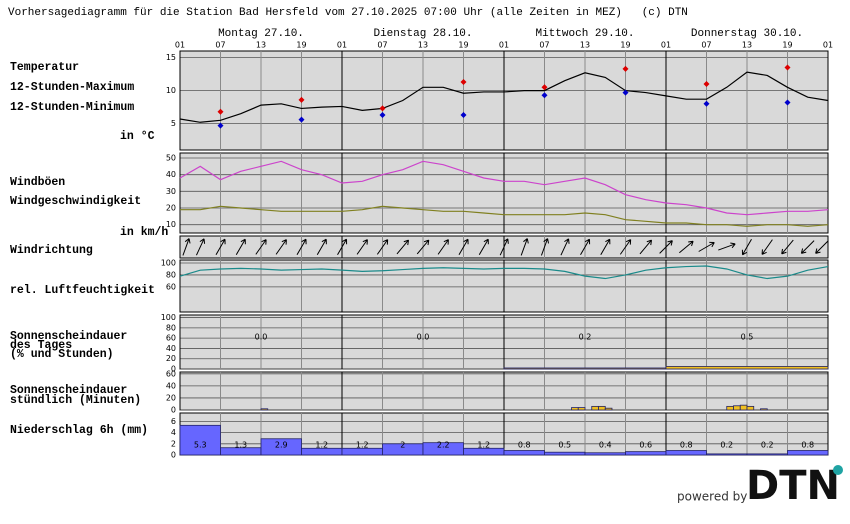 This screenshot has width=850, height=524. What do you see at coordinates (171, 274) in the screenshot?
I see `y-tick-label: 80` at bounding box center [171, 274].